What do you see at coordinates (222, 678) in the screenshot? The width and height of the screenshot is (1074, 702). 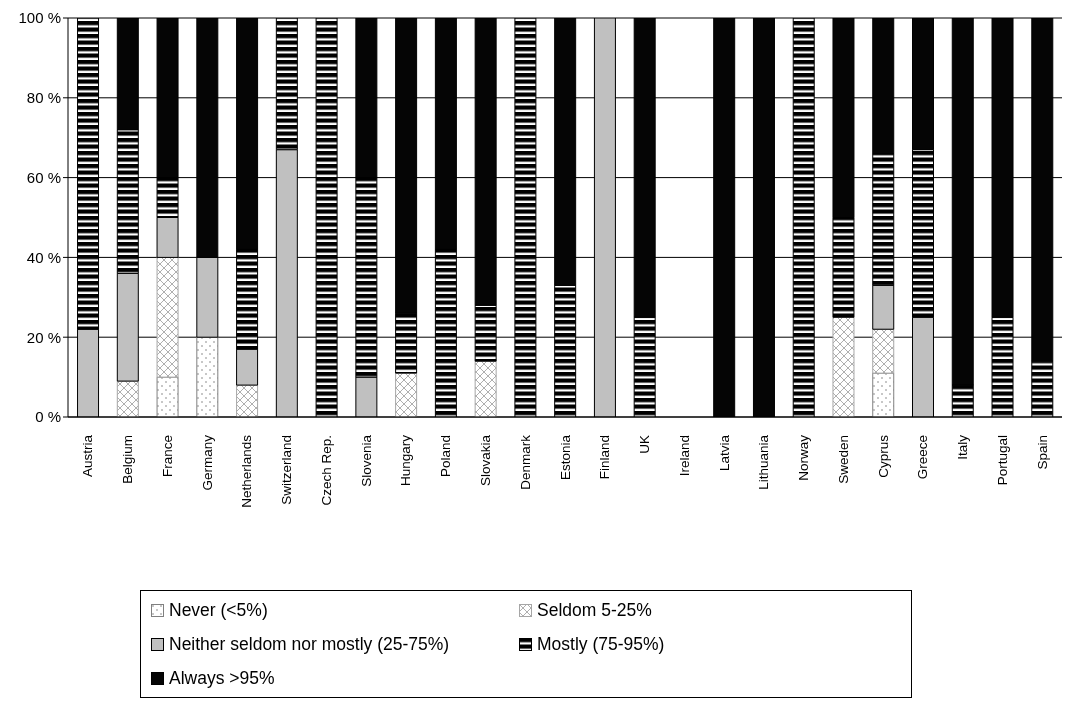 I see `legend-label: Always >95%` at bounding box center [222, 678].